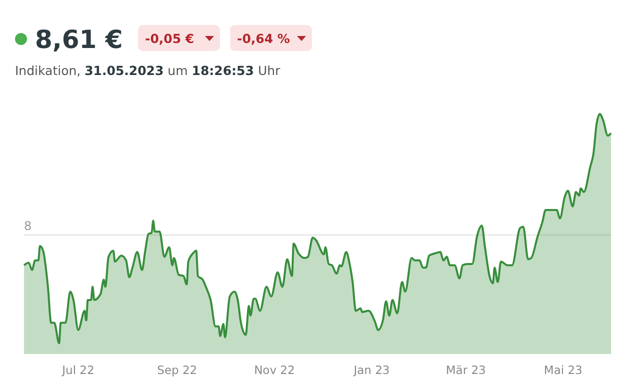 The image size is (627, 386). I want to click on chart-title: 8,61 €, so click(79, 39).